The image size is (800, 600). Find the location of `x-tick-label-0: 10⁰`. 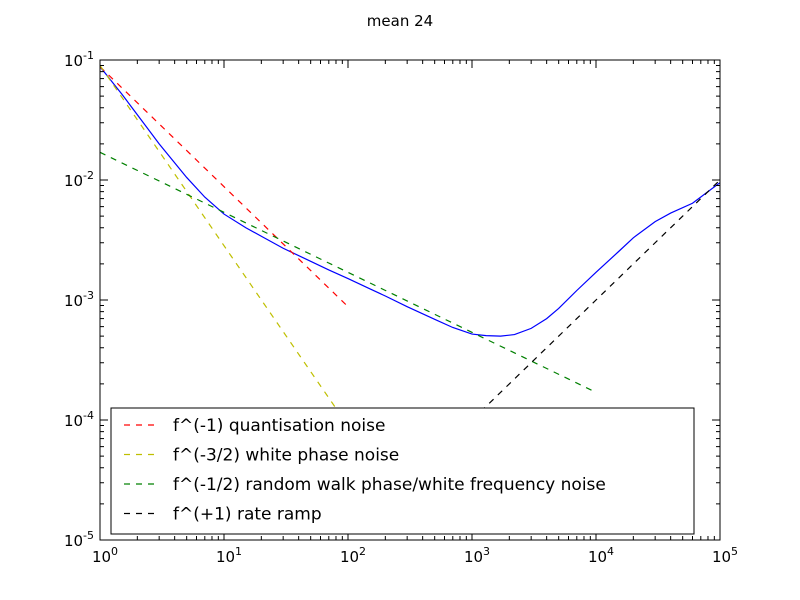

x-tick-label-0: 10⁰ is located at coordinates (105, 555).